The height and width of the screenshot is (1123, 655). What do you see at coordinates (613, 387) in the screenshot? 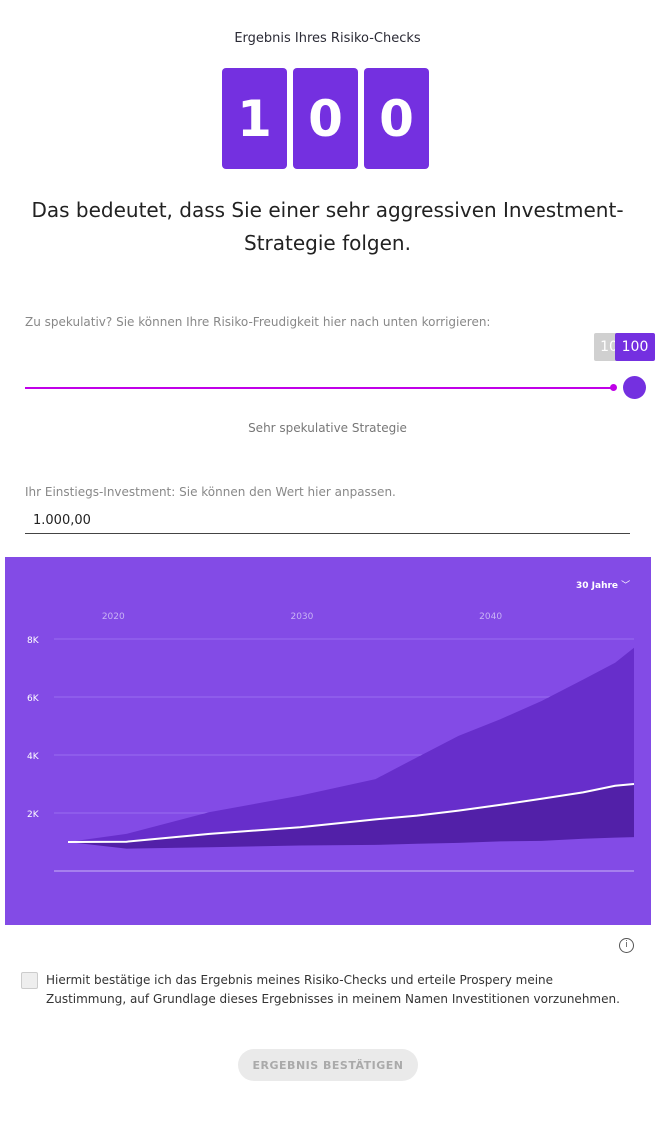
I see `previous-value-marker` at bounding box center [613, 387].